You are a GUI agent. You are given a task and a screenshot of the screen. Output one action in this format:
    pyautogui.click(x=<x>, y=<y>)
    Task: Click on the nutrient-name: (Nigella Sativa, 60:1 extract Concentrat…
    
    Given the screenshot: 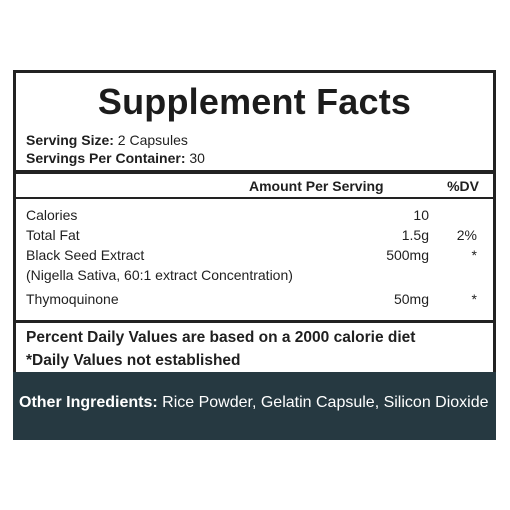 What is the action you would take?
    pyautogui.click(x=159, y=275)
    